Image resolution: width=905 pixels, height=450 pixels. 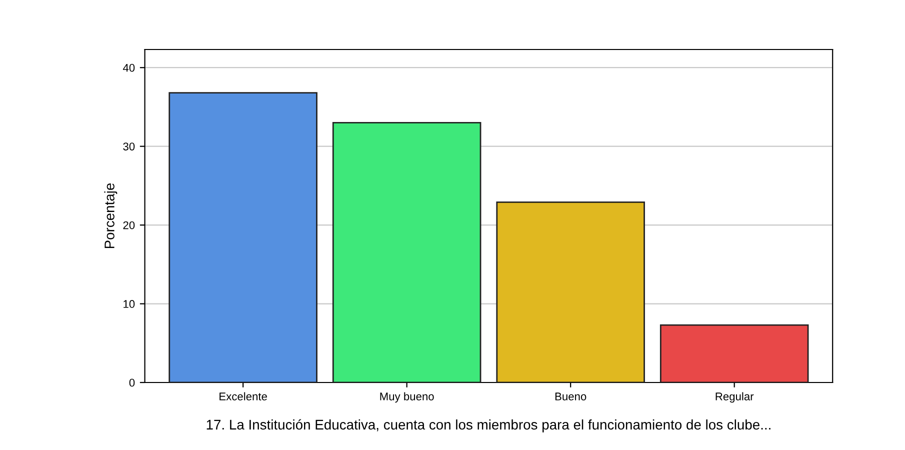 I want to click on x-tick-label: Bueno, so click(x=570, y=396).